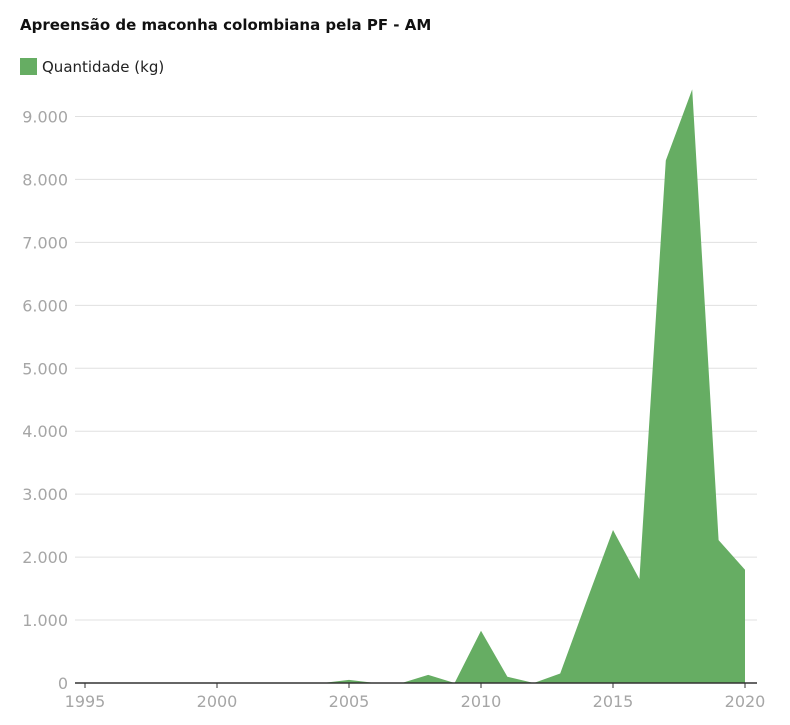 This screenshot has height=725, width=790. What do you see at coordinates (45, 242) in the screenshot?
I see `y-tick-label: 7.000` at bounding box center [45, 242].